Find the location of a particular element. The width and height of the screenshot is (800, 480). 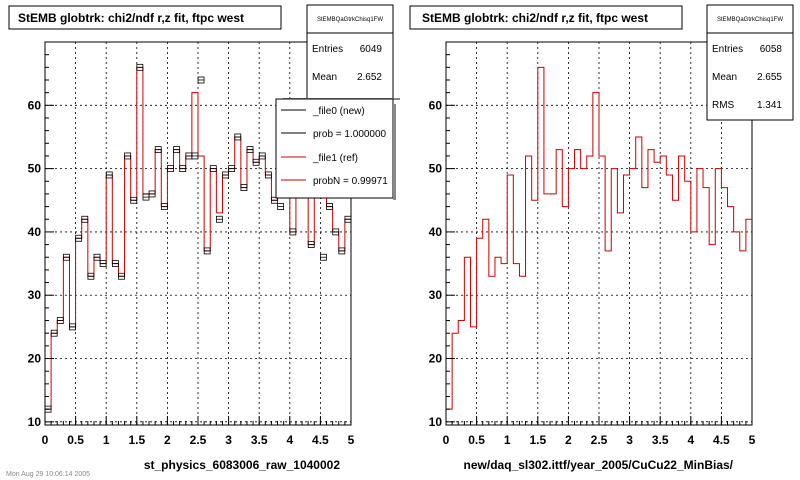

right-y-tick-label: 20 is located at coordinates (436, 359).